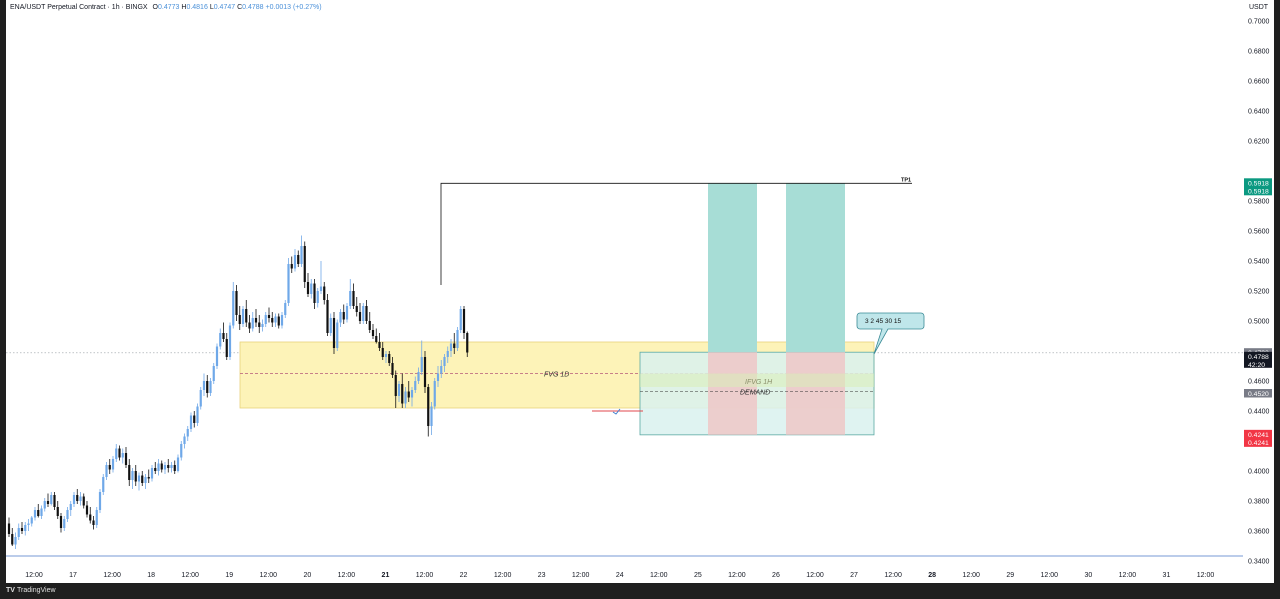 The height and width of the screenshot is (599, 1280). Describe the element at coordinates (1258, 393) in the screenshot. I see `demand-price-label: 0.4520` at that location.